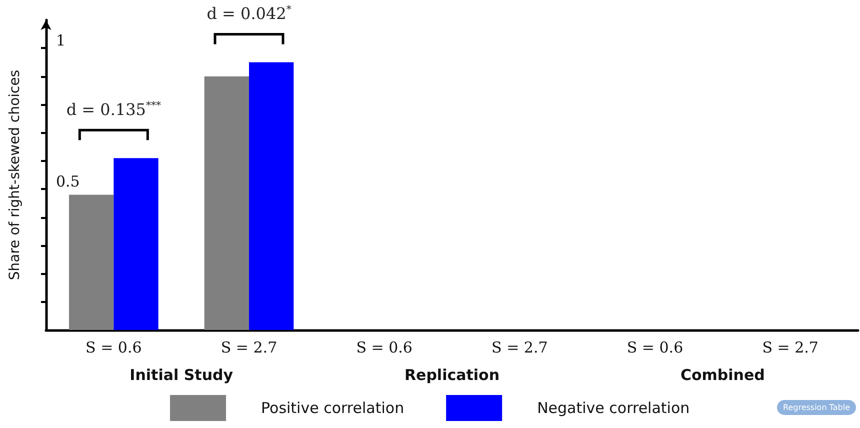 The image size is (860, 428). I want to click on y-tick-label: 1, so click(61, 41).